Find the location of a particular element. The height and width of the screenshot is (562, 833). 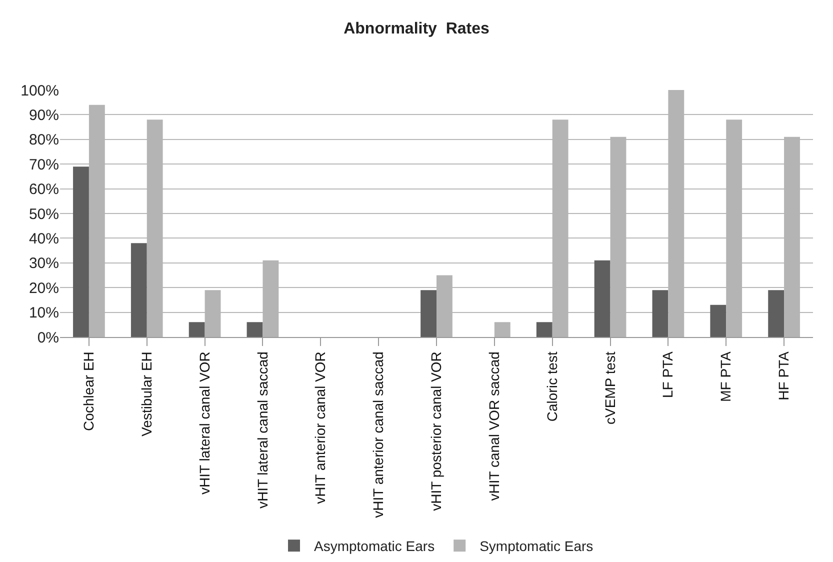

chart-title: Abnormality Rates is located at coordinates (417, 29).